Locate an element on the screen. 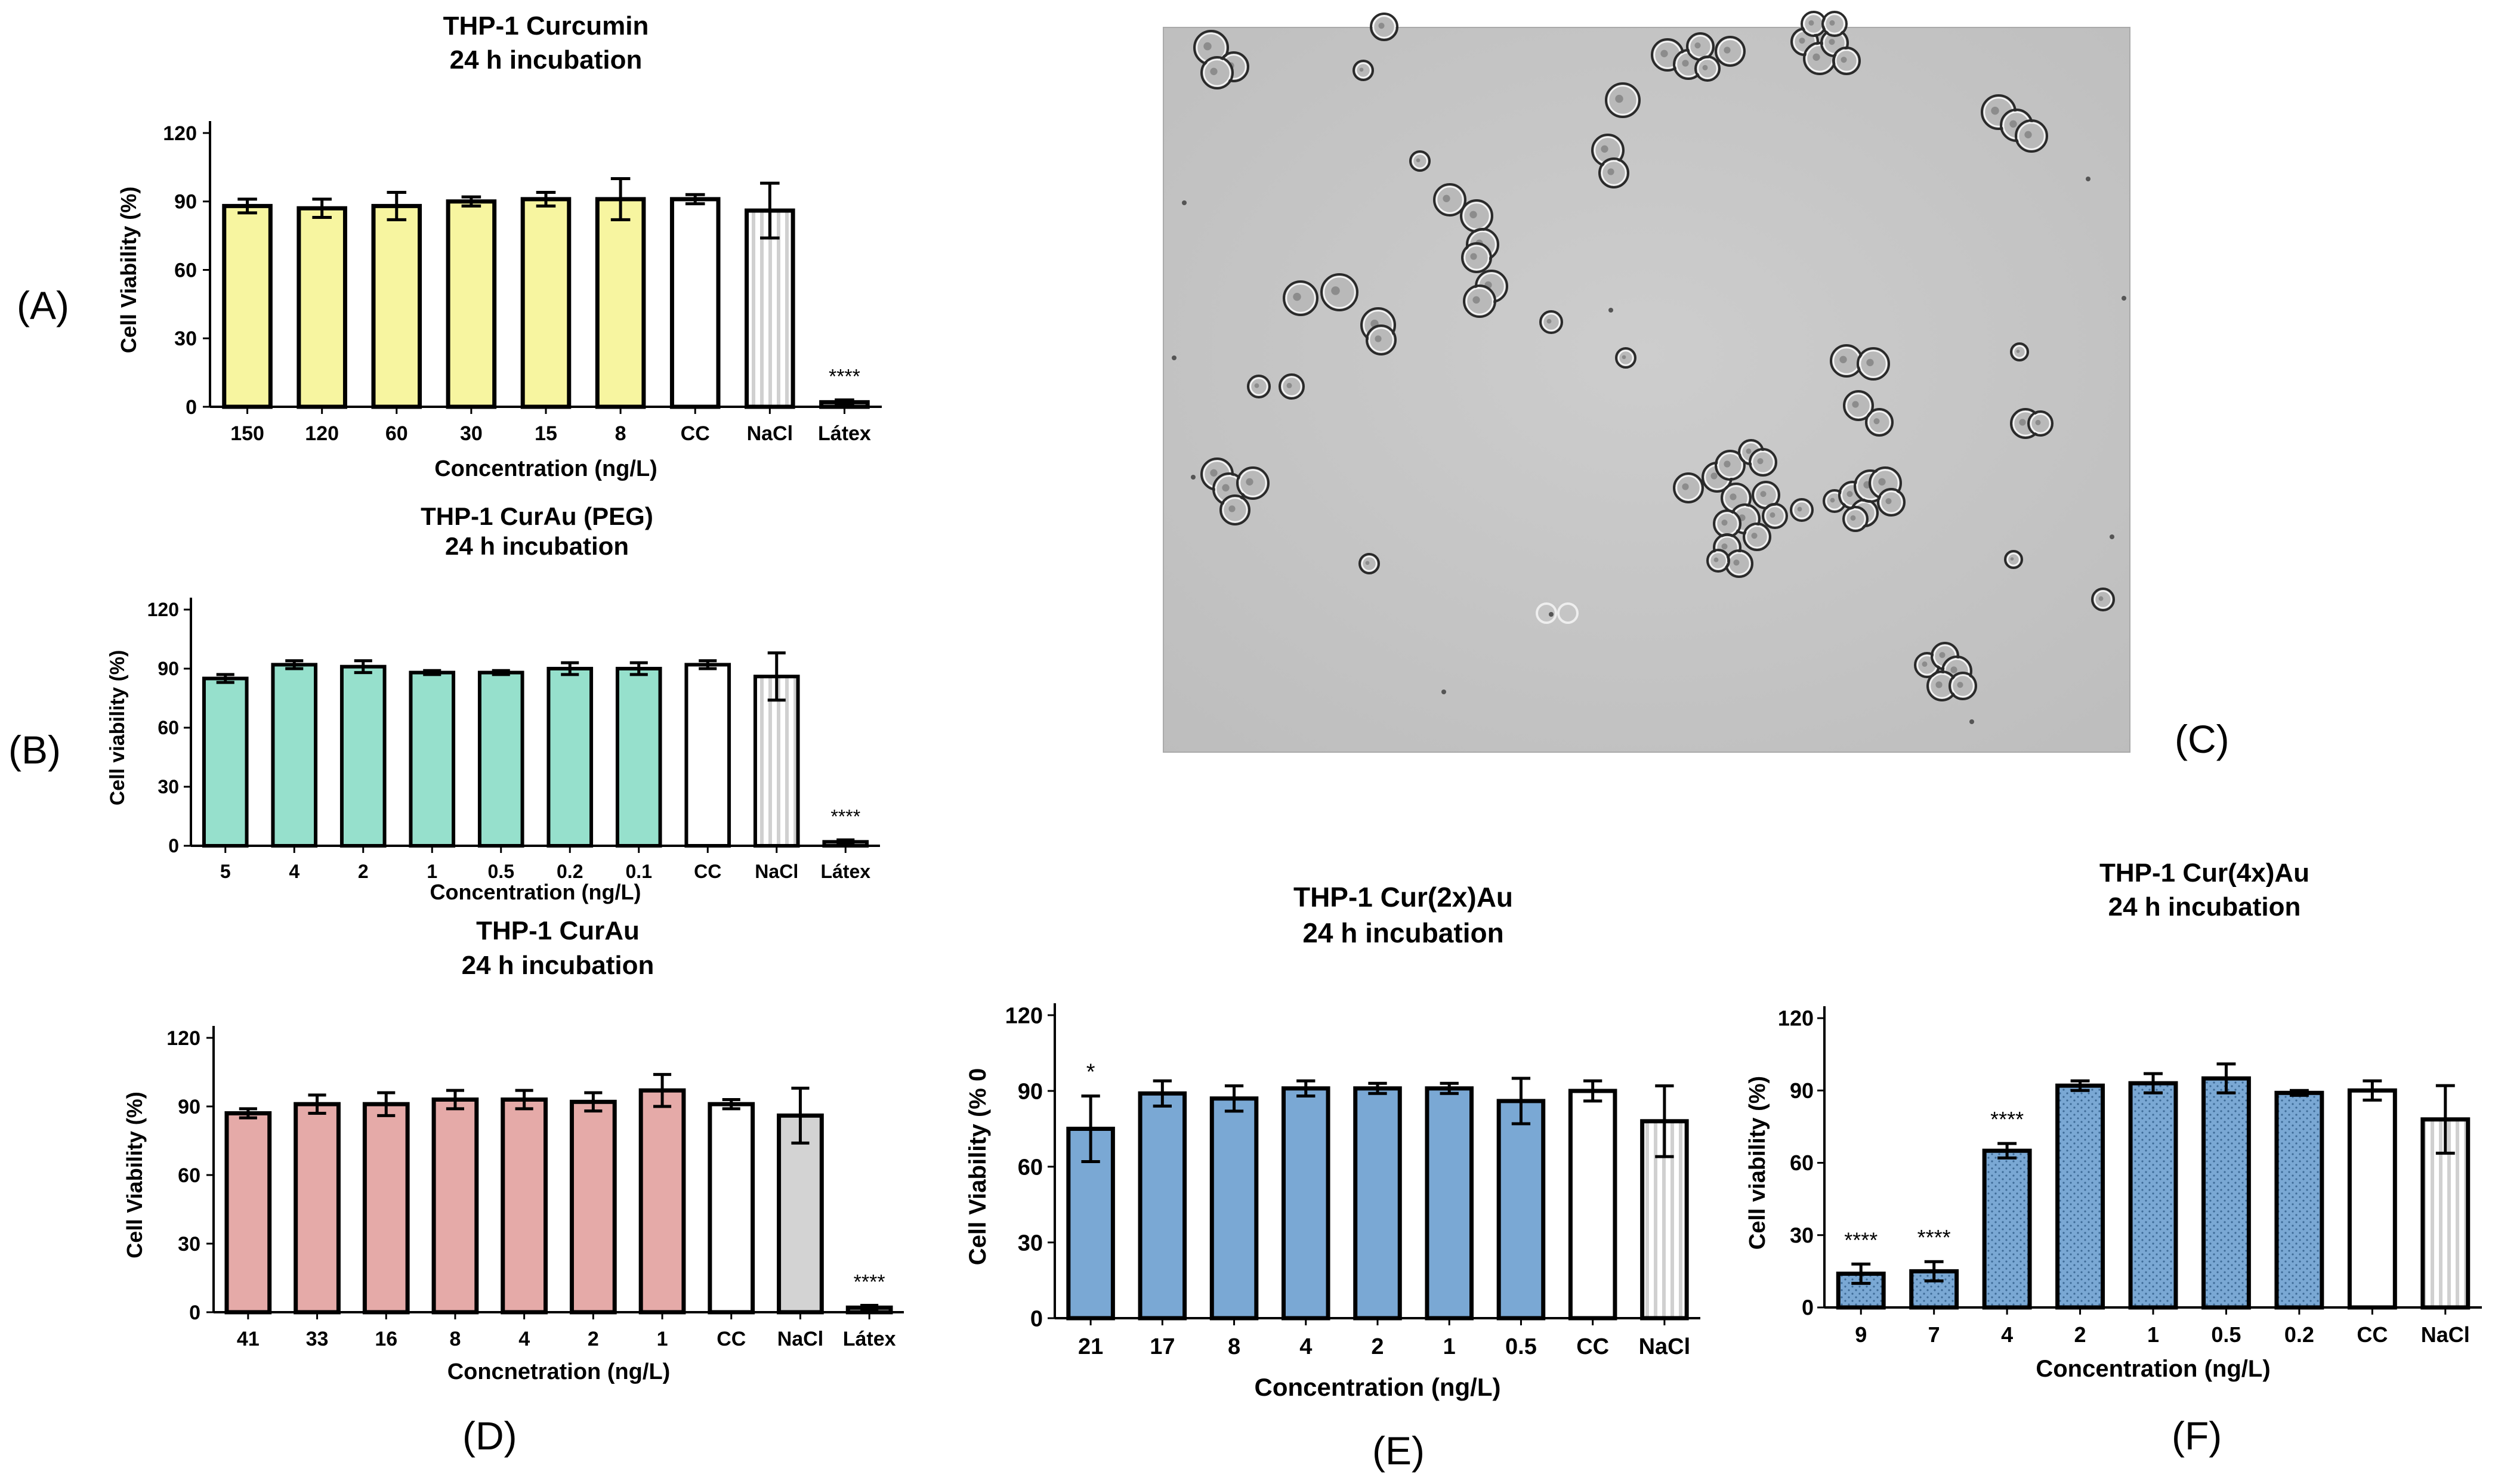  x-tick-label: 41 is located at coordinates (248, 1339).